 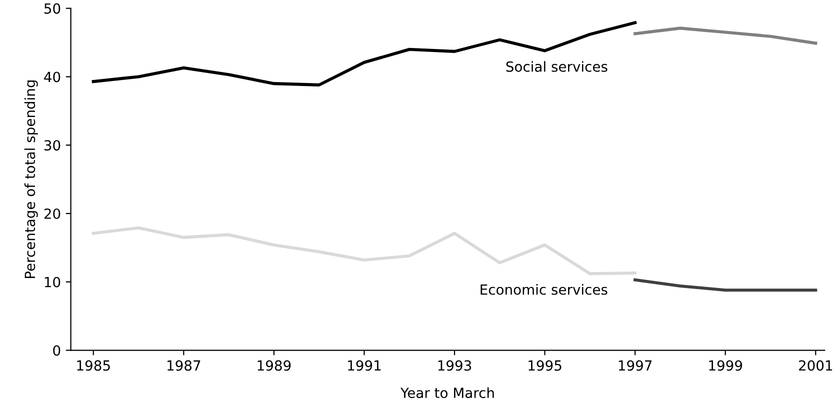 I want to click on series-label: Economic services, so click(x=544, y=289).